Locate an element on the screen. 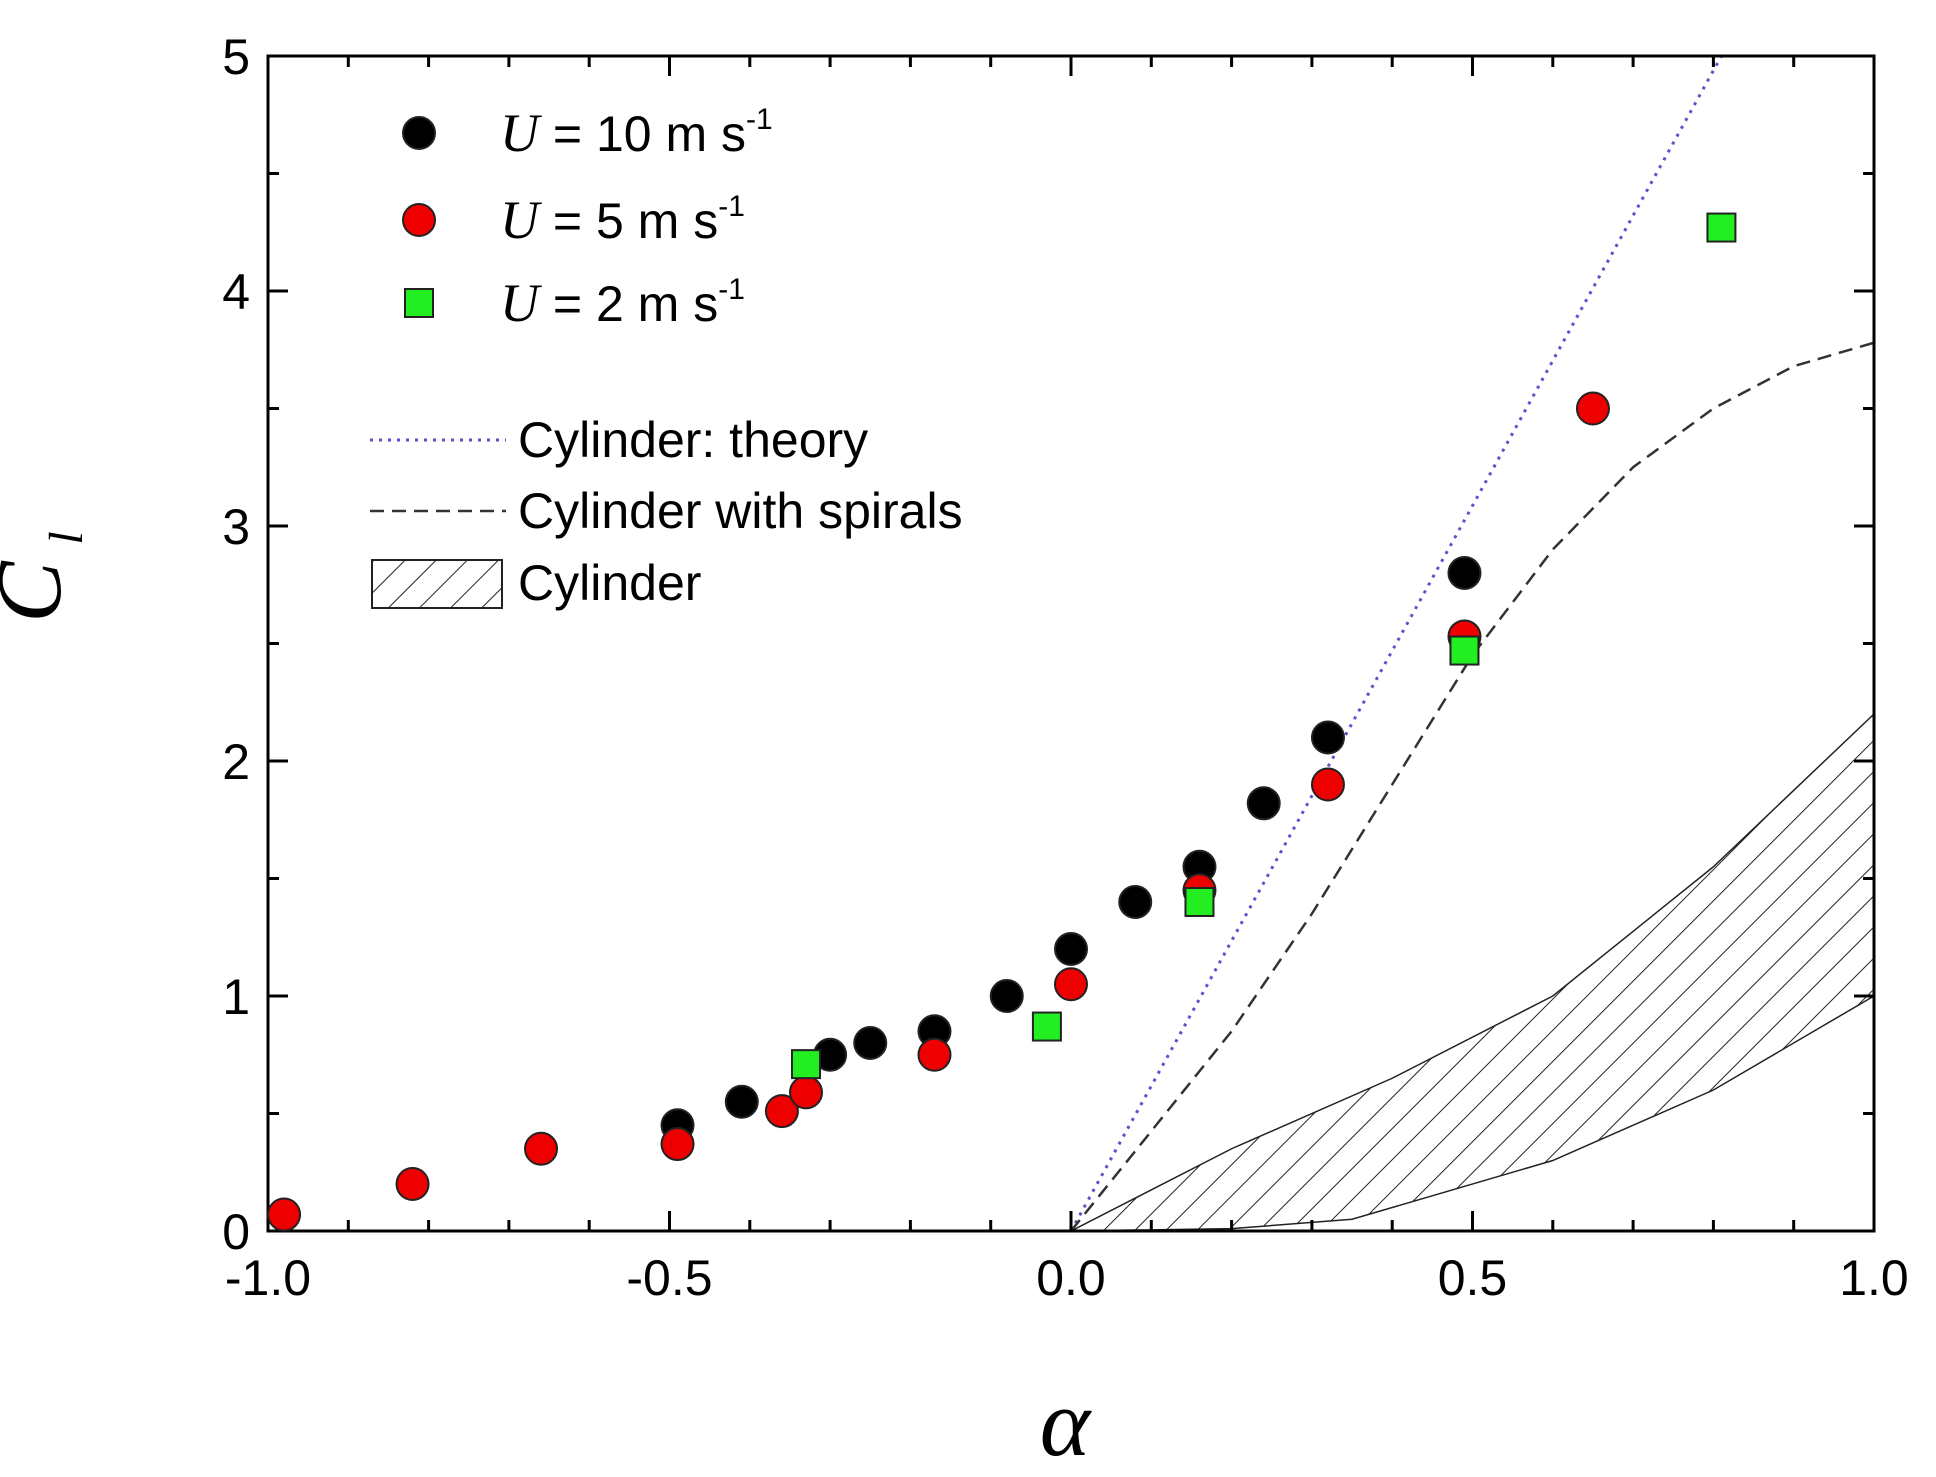 The width and height of the screenshot is (1936, 1477). y-tick-label: 4 is located at coordinates (236, 292).